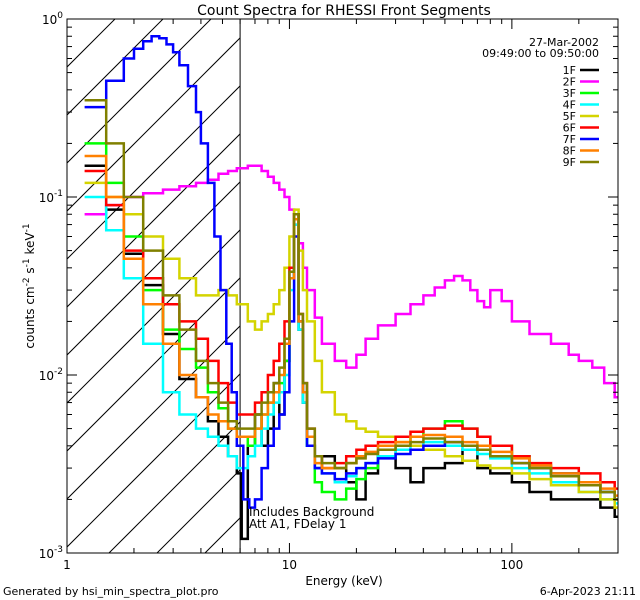  Describe the element at coordinates (569, 93) in the screenshot. I see `legend-label-3F: 3F` at that location.